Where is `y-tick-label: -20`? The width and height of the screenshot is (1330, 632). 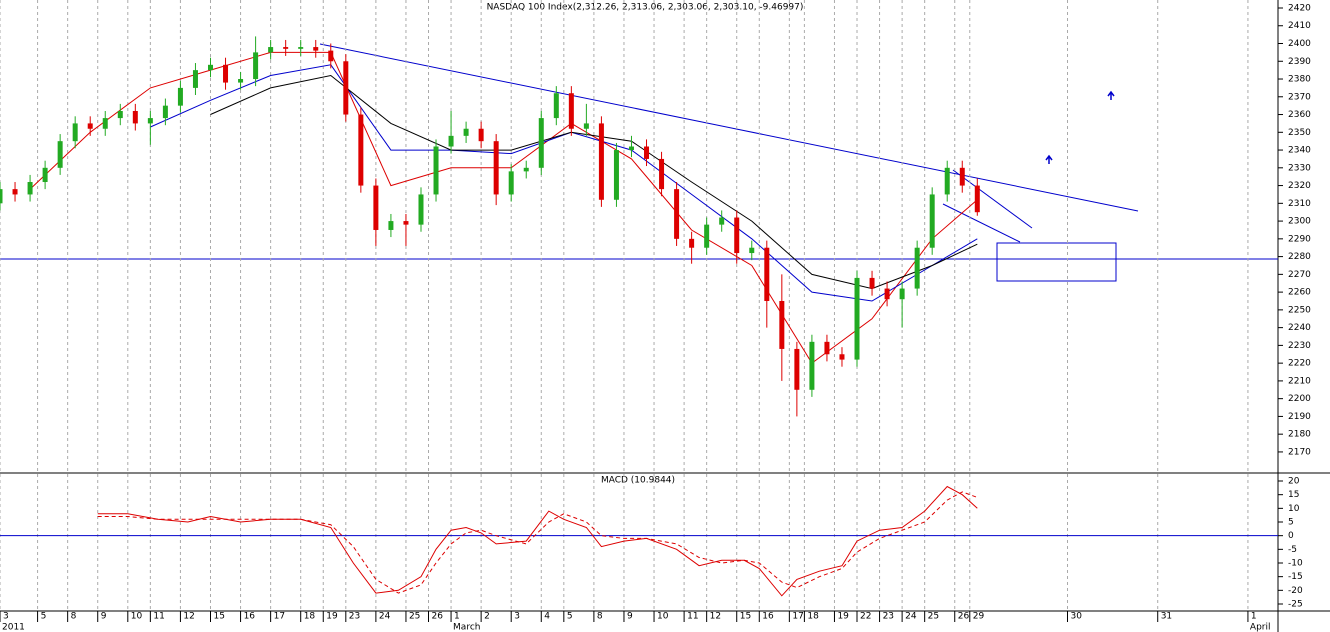
y-tick-label: -20 is located at coordinates (1295, 591).